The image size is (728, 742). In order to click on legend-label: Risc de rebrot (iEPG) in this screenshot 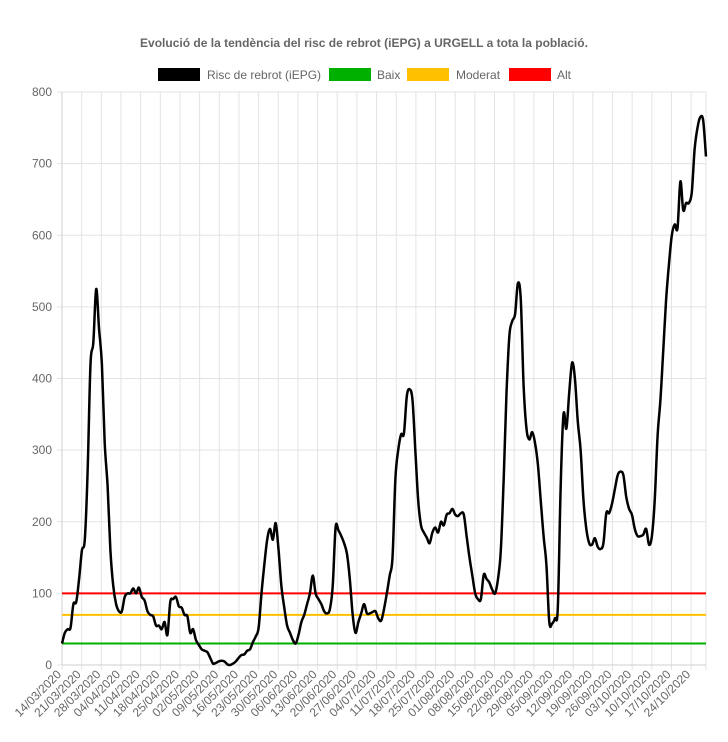, I will do `click(264, 75)`.